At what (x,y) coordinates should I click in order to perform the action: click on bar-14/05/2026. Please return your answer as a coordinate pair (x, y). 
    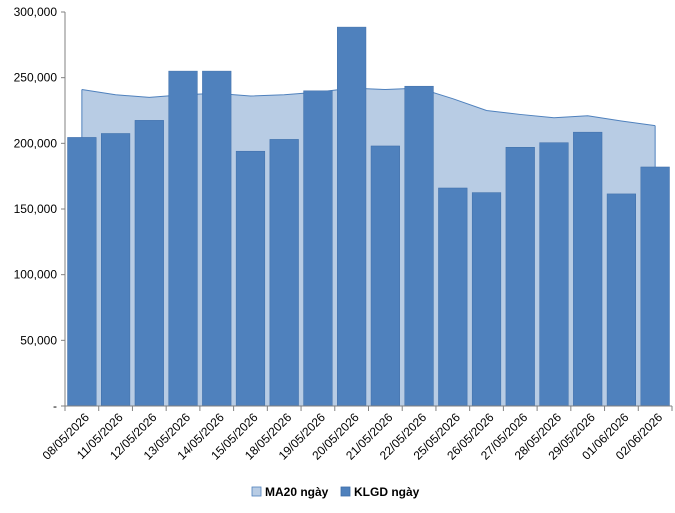
    Looking at the image, I should click on (217, 238).